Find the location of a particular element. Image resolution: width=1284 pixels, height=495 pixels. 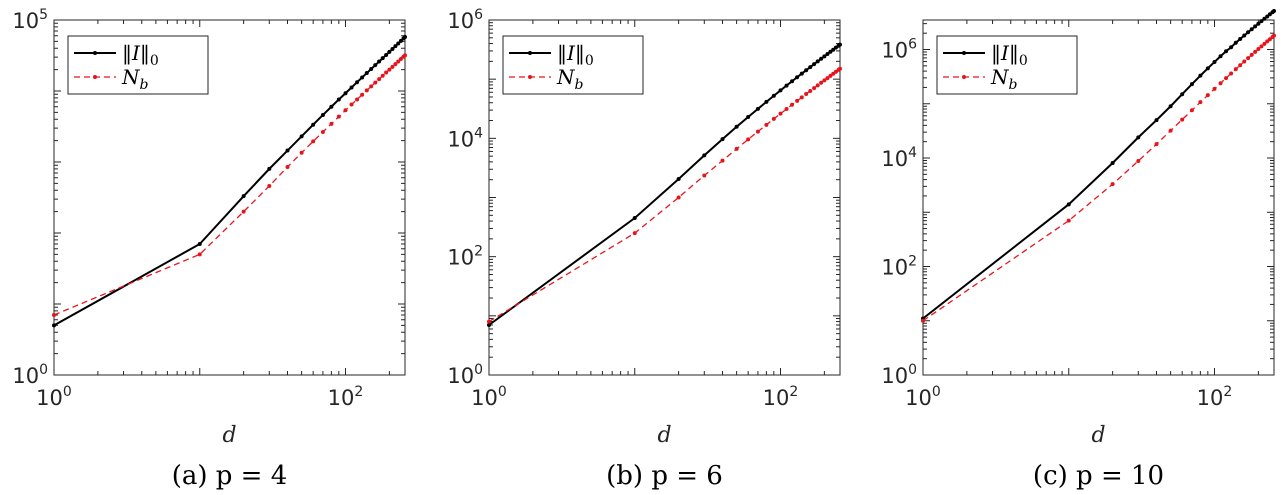

x-tick-label: 100 is located at coordinates (54, 397).